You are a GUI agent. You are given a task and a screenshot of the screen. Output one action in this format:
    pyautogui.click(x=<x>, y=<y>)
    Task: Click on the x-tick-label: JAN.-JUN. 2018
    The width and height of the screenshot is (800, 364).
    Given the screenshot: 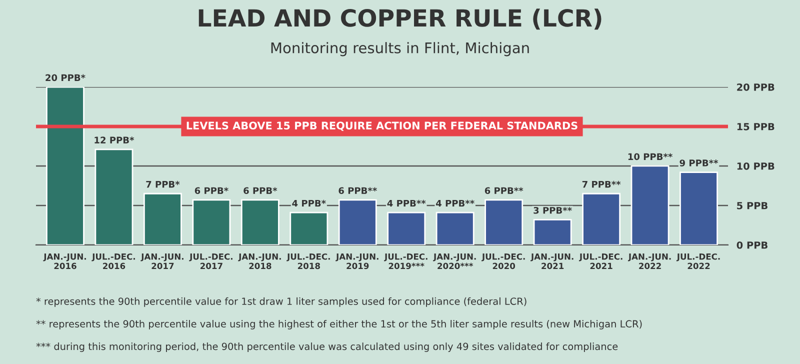 What is the action you would take?
    pyautogui.click(x=259, y=262)
    